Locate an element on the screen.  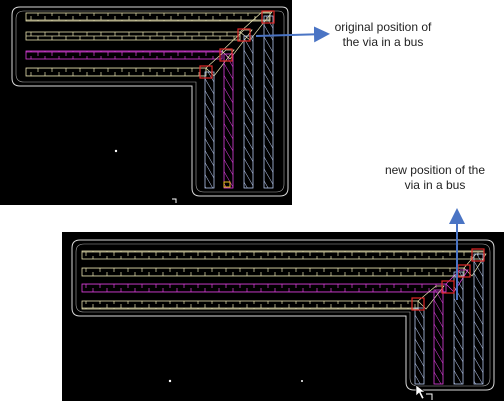
arrow-right-icon is located at coordinates (292, 34).